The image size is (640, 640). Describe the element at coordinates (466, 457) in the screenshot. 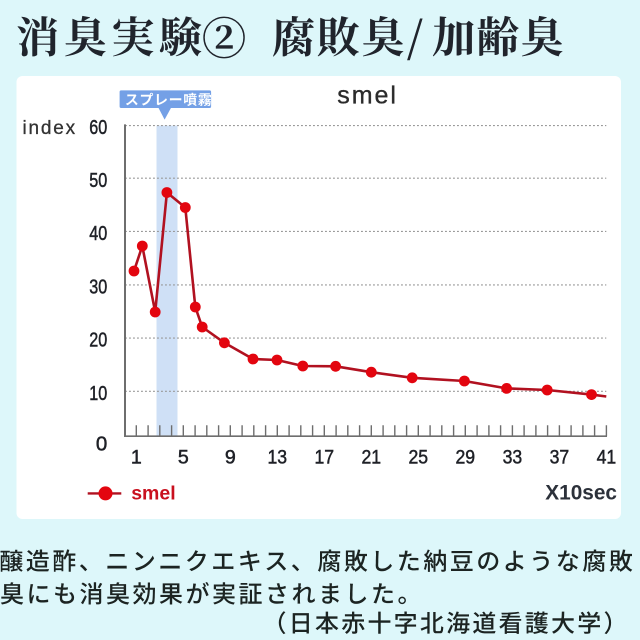

I see `svg-text: 29` at that location.